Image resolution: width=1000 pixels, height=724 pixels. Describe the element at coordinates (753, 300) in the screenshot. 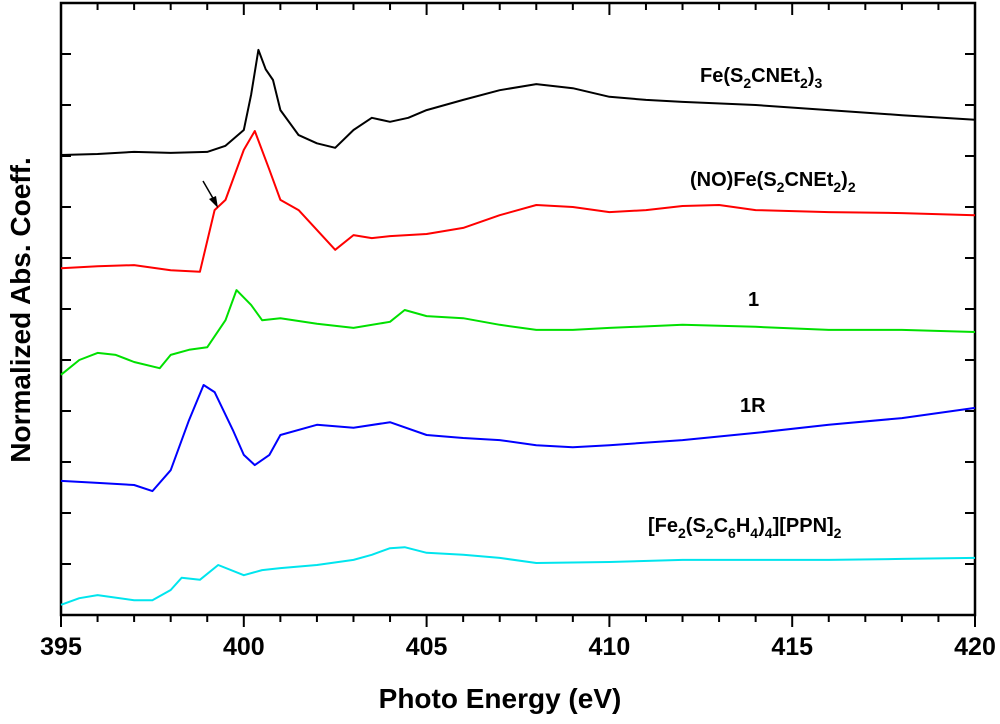

I see `series-label: 1` at that location.